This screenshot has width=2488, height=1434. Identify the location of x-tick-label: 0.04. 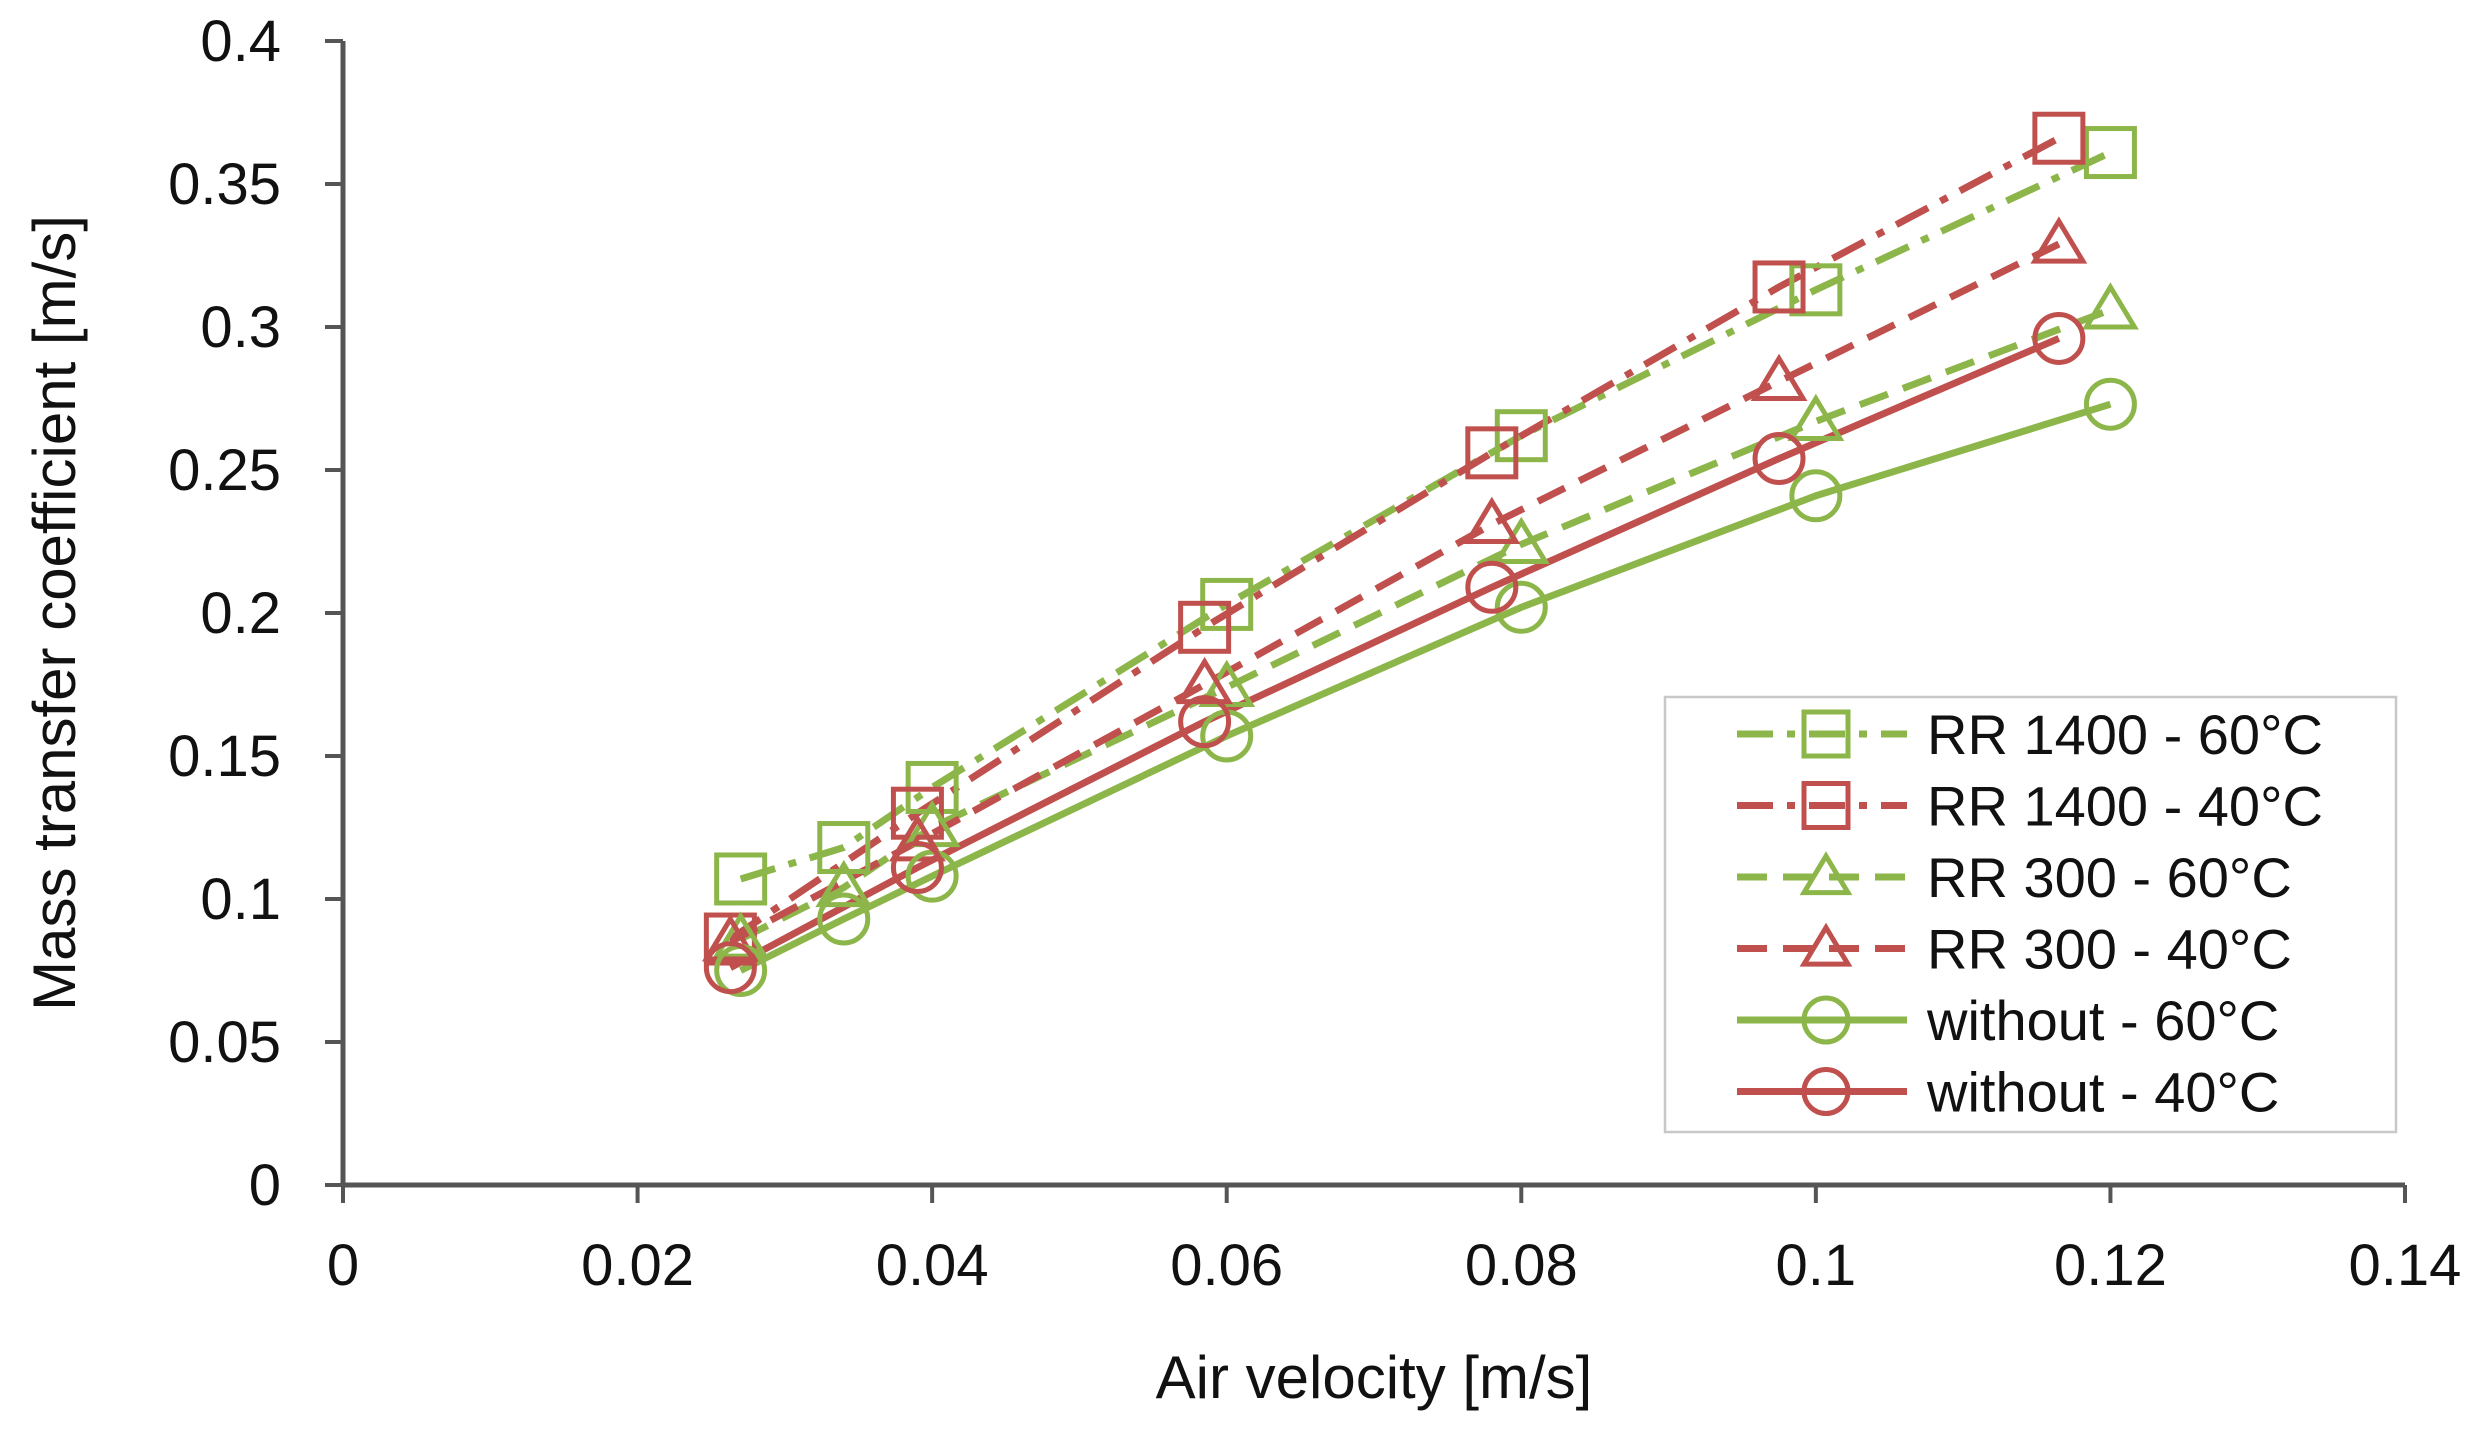
(932, 1265).